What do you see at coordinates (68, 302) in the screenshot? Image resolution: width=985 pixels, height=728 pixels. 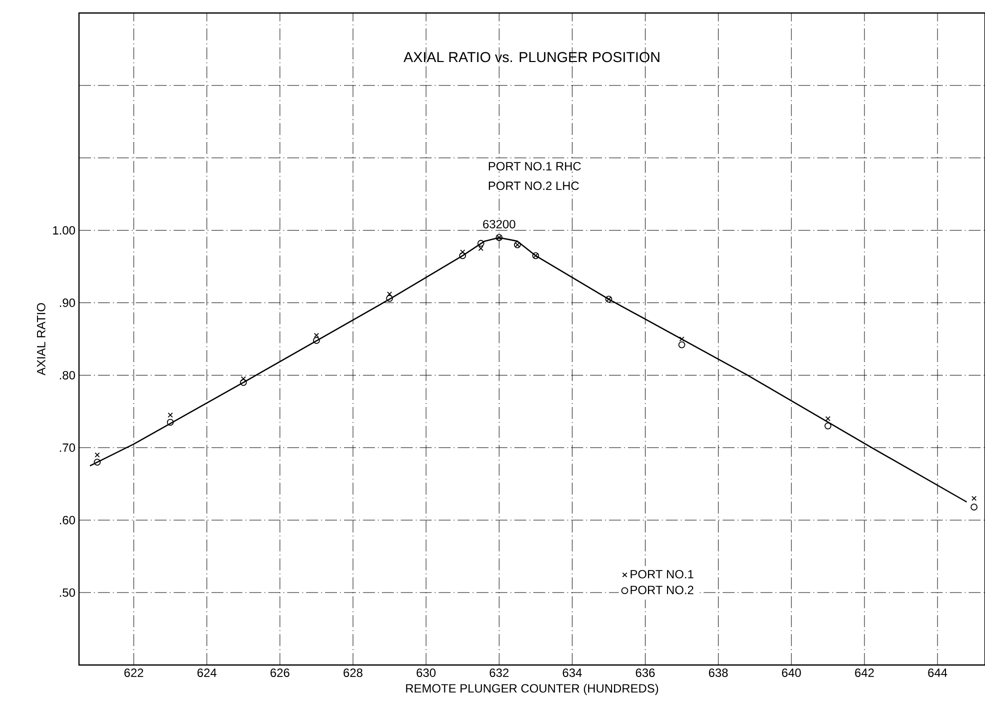 I see `y-tick-label: .90` at bounding box center [68, 302].